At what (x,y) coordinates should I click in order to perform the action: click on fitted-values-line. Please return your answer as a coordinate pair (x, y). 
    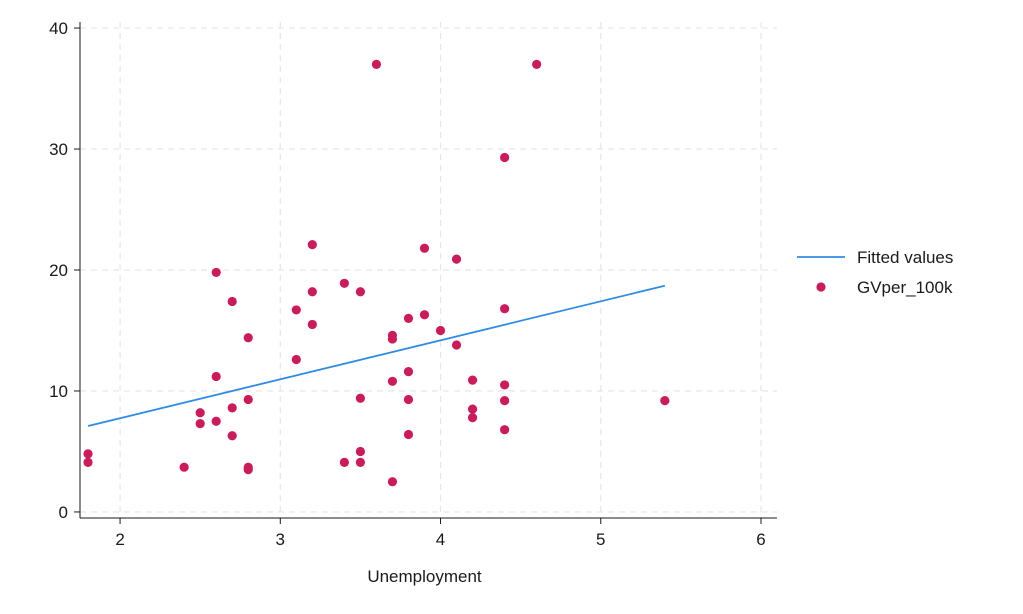
    Looking at the image, I should click on (376, 355).